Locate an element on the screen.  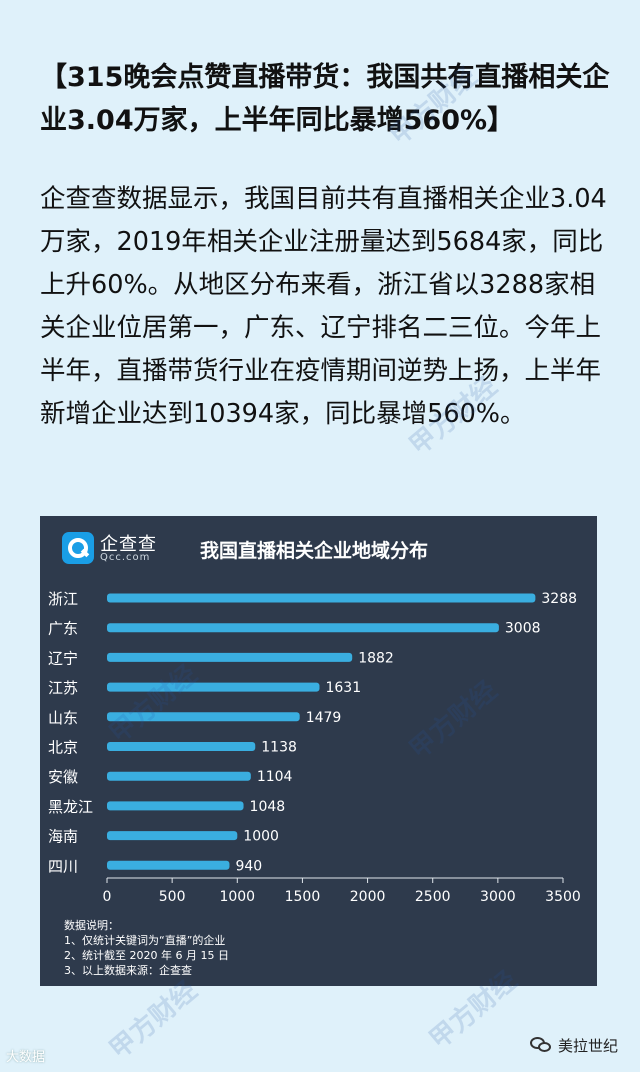
logo-name: 企查查 is located at coordinates (128, 544).